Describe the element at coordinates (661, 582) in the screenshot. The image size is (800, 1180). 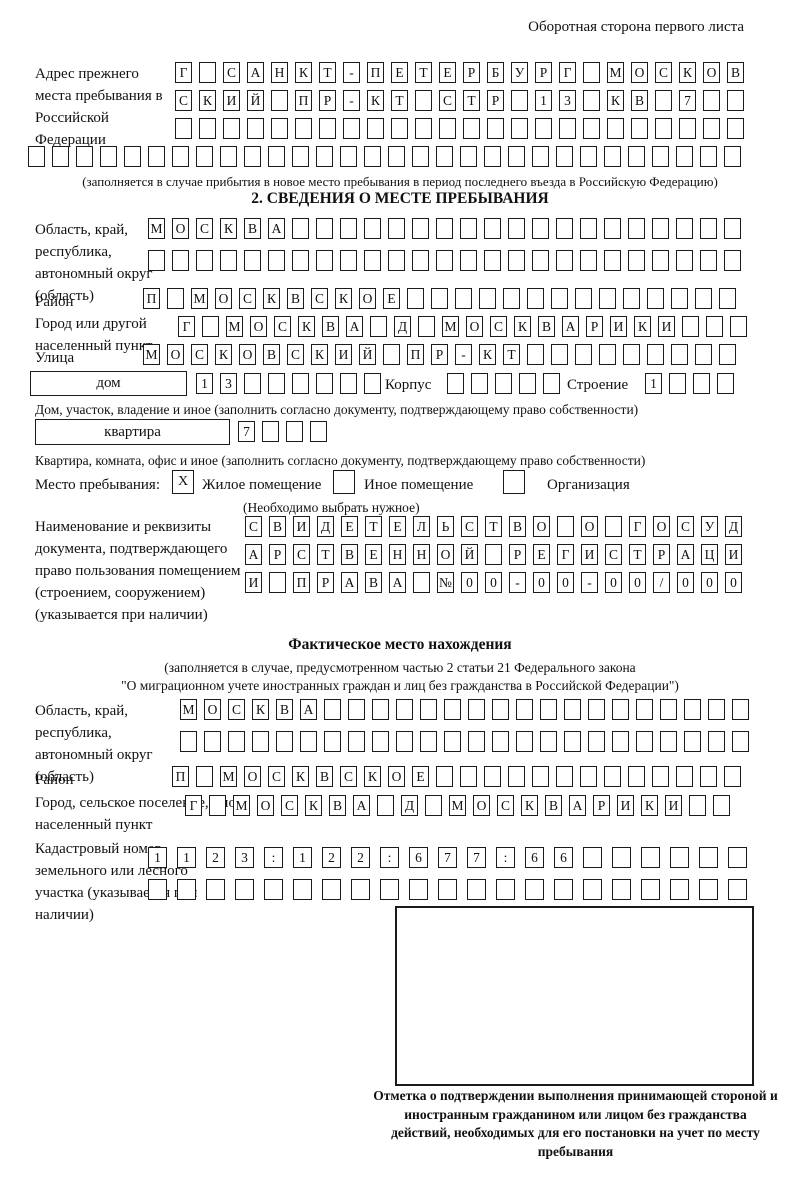
I see `char-cell: /` at that location.